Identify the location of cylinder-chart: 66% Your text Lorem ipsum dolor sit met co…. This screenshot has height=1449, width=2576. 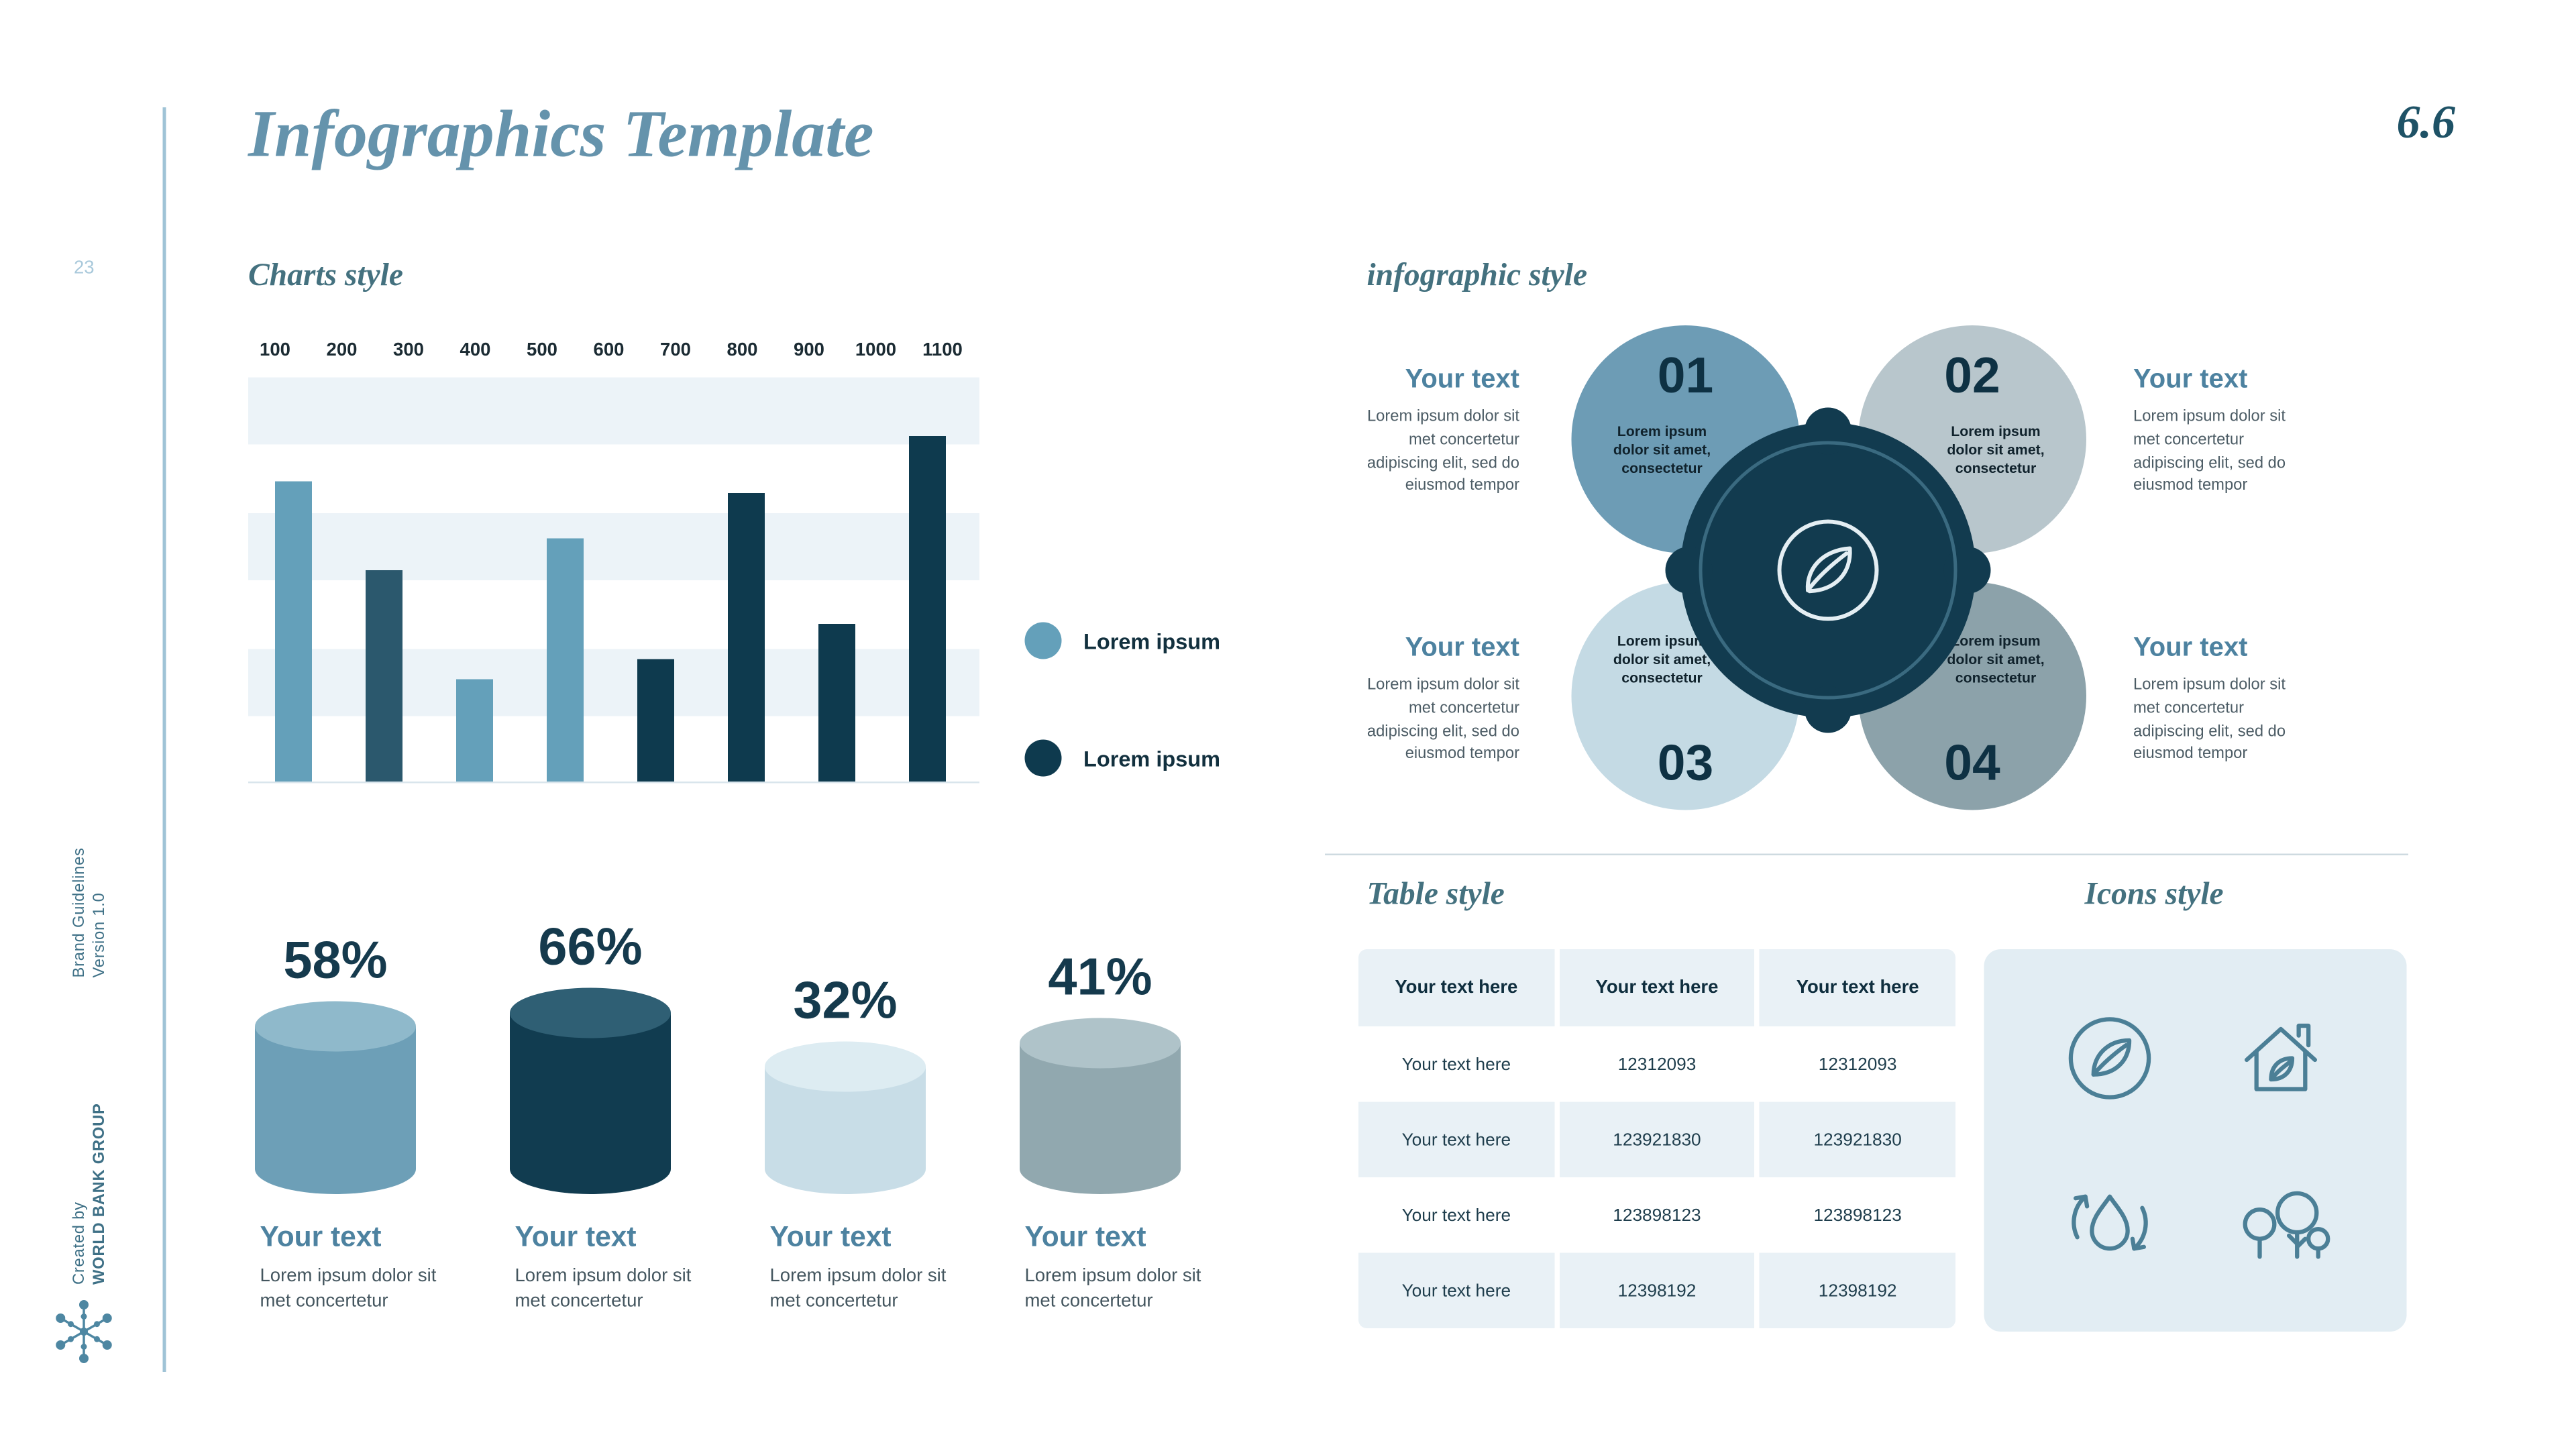
(630, 1094).